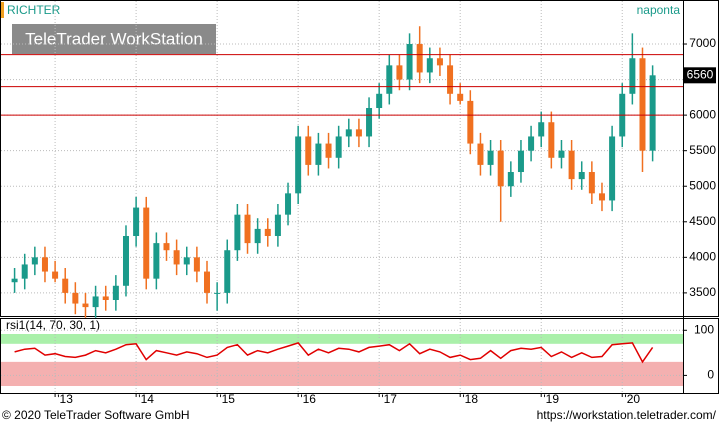 This screenshot has height=426, width=719. I want to click on x-tick-label: '14, so click(146, 399).